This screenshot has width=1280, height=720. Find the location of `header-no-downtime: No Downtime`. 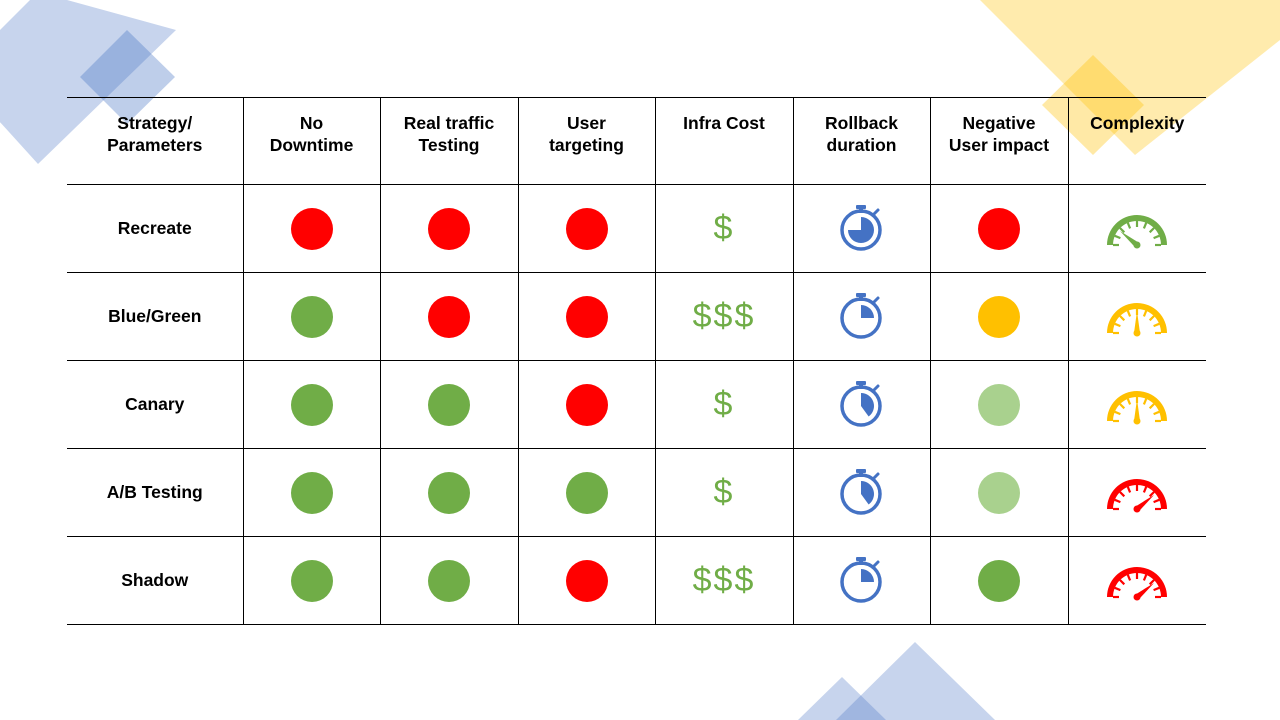

header-no-downtime: No Downtime is located at coordinates (311, 141).